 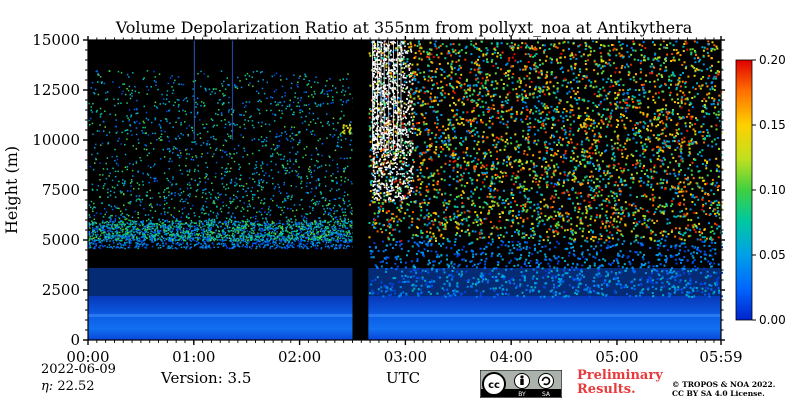 What do you see at coordinates (56, 40) in the screenshot?
I see `y-tick-label: 15000` at bounding box center [56, 40].